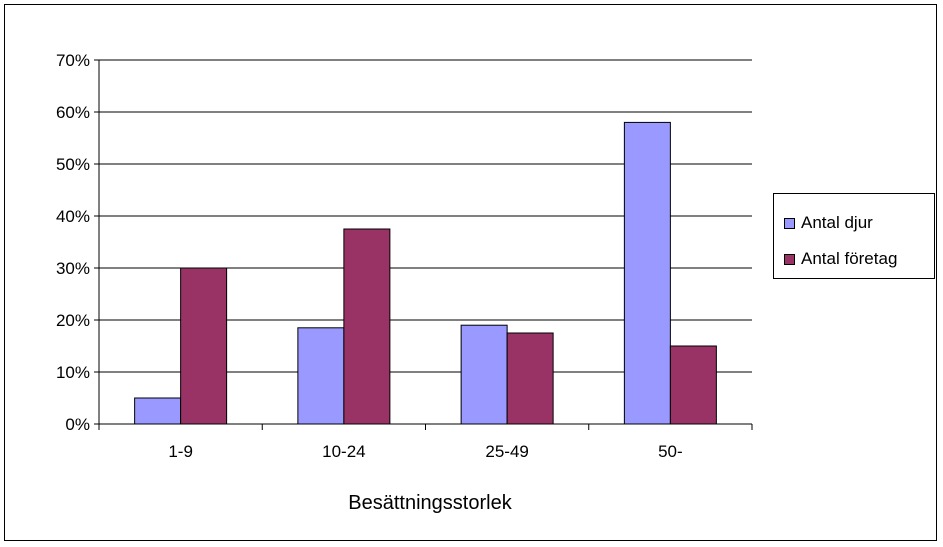 This screenshot has width=943, height=547. Describe the element at coordinates (343, 451) in the screenshot. I see `x-tick-label: 10-24` at that location.